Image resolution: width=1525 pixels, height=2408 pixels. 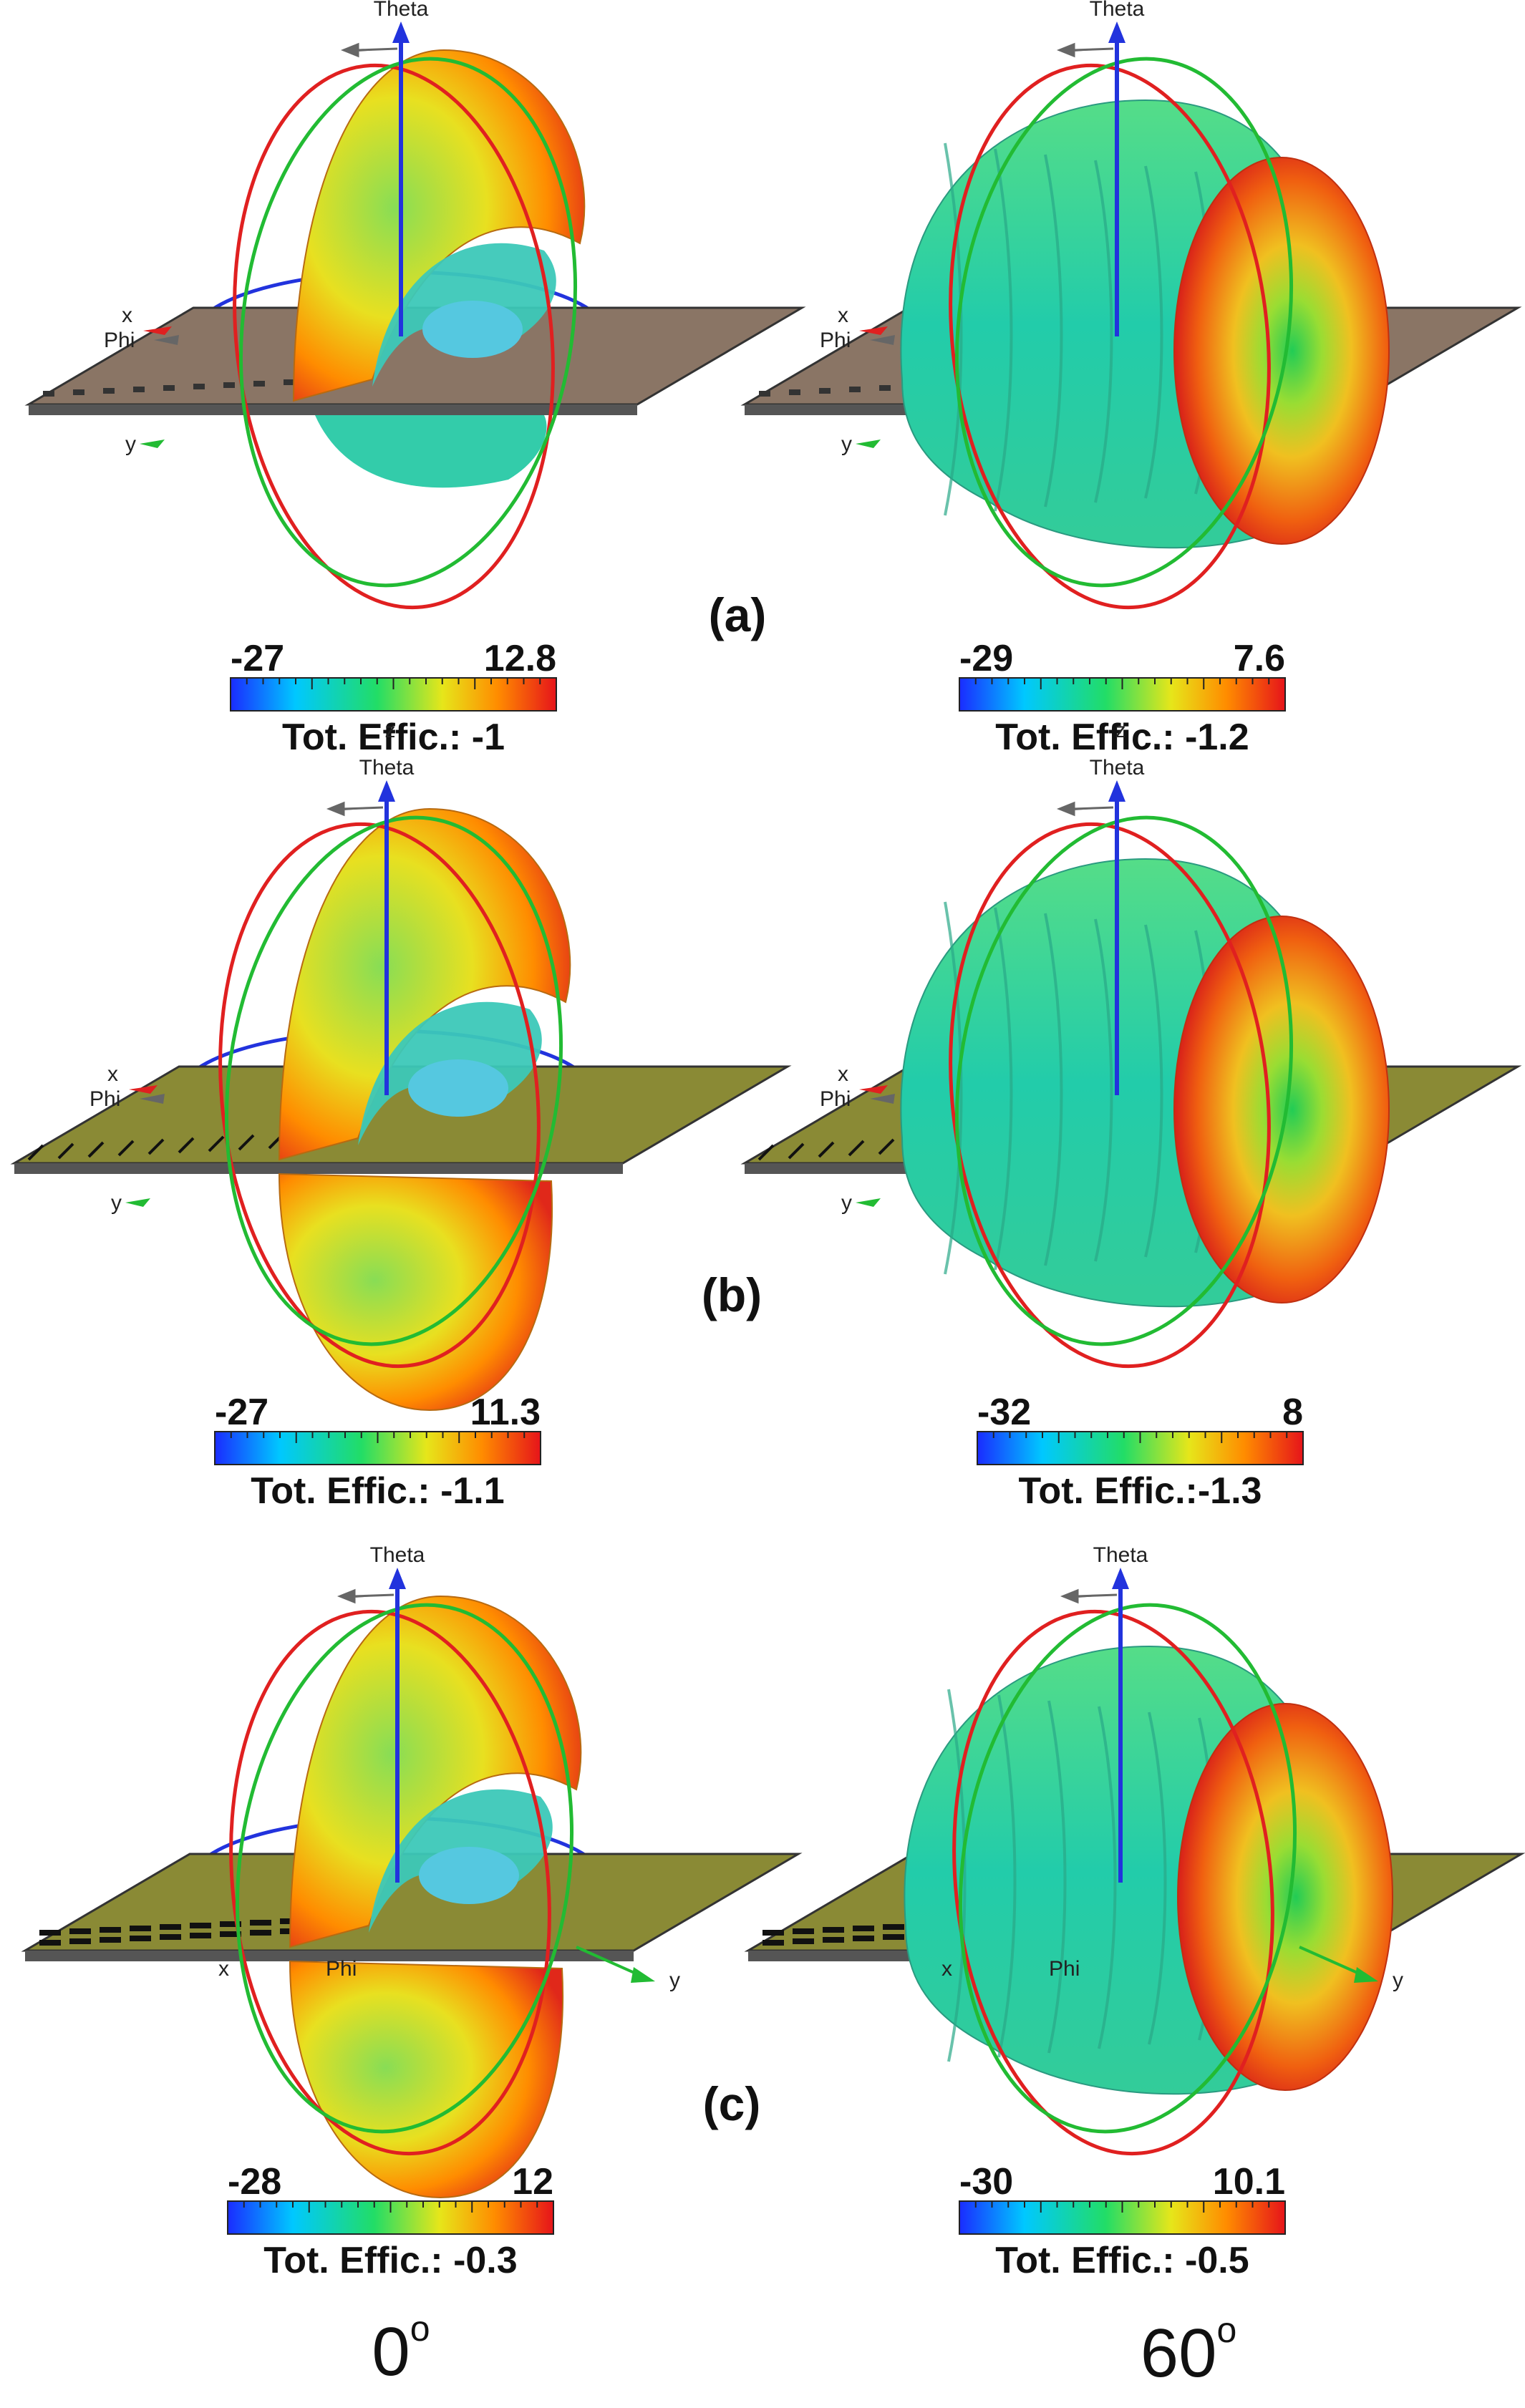 I want to click on colorbar-min-b-0: -27, so click(x=241, y=1413).